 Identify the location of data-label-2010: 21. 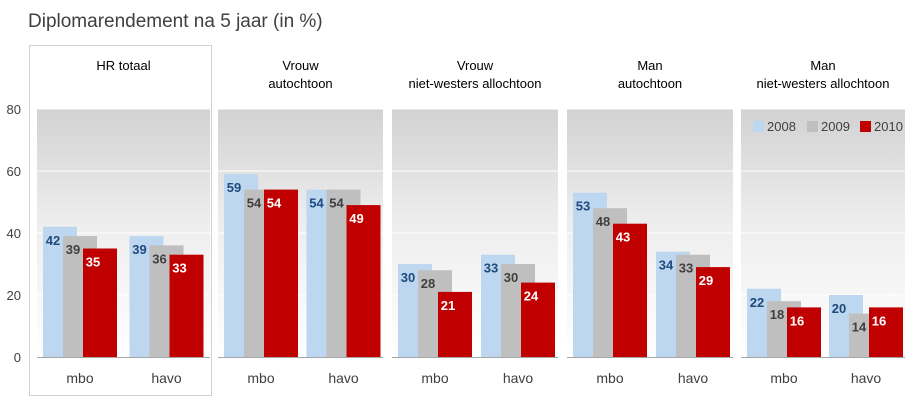
(448, 305).